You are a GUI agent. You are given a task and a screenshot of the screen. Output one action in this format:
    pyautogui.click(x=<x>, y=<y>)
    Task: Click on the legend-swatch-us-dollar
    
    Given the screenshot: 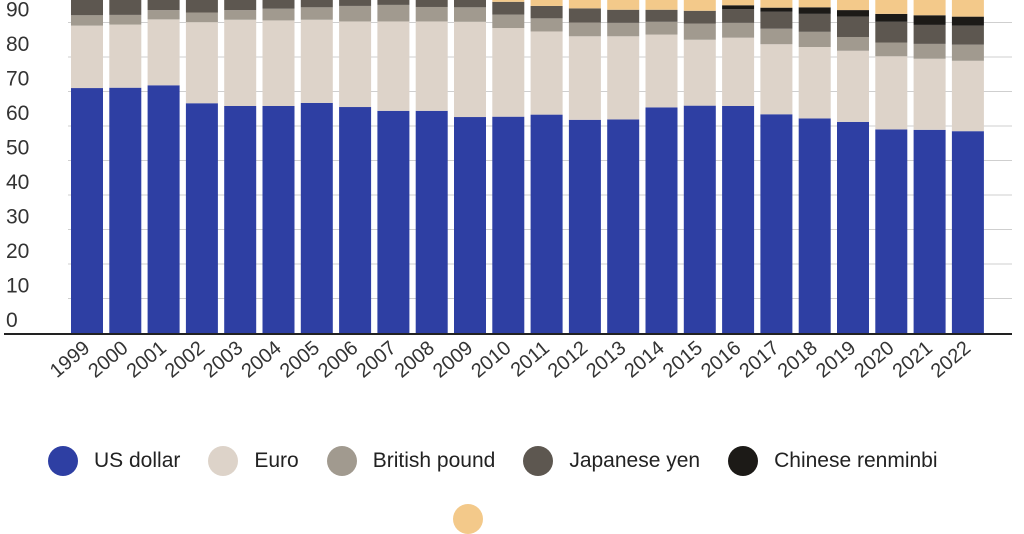 What is the action you would take?
    pyautogui.click(x=63, y=461)
    